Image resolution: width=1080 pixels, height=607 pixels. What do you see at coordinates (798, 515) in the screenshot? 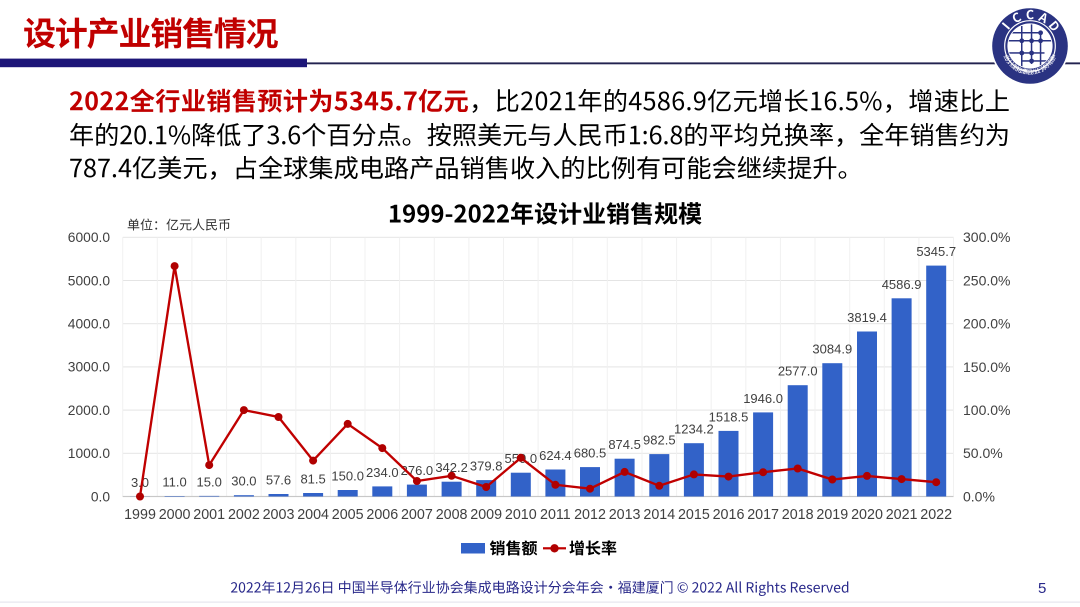
I see `svg-text: 2018` at bounding box center [798, 515].